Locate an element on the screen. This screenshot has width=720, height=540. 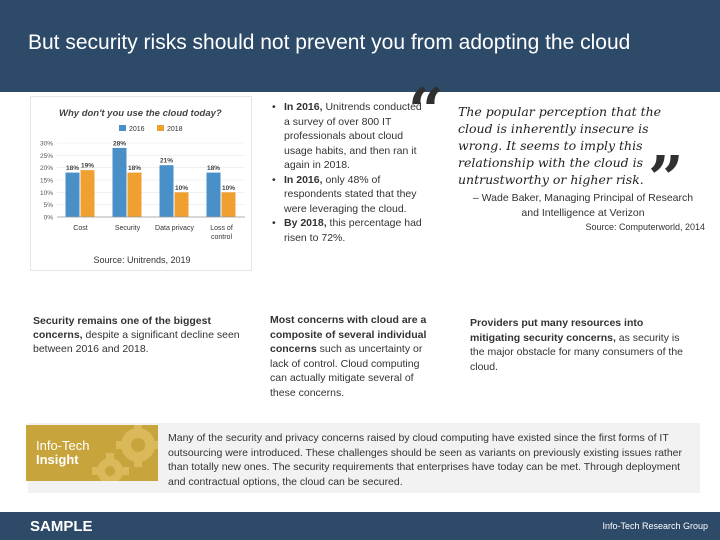
chart-title: Why don't you use the cloud today? is located at coordinates (140, 113).